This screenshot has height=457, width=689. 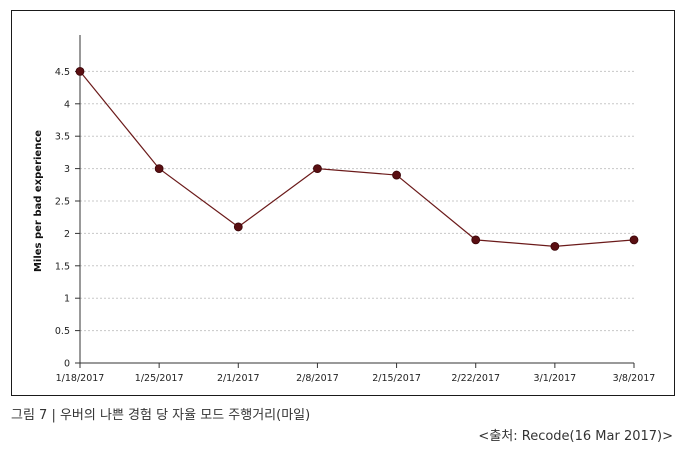 I want to click on y-tick-label: 3.5, so click(x=62, y=137).